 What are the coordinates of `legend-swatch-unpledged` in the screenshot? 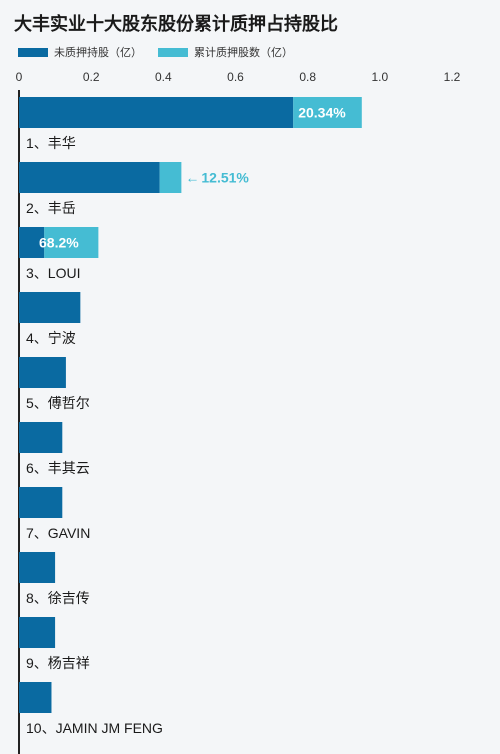 It's located at (33, 52).